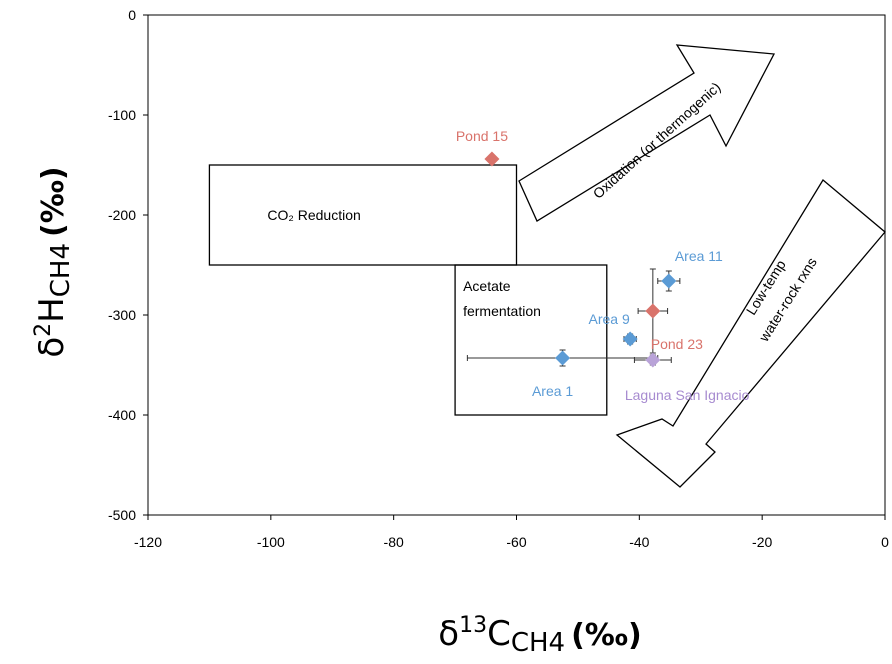 This screenshot has width=892, height=664. Describe the element at coordinates (511, 532) in the screenshot. I see `x-axis-ticks: -120 -100 -80 -60 -40 -20 0` at that location.